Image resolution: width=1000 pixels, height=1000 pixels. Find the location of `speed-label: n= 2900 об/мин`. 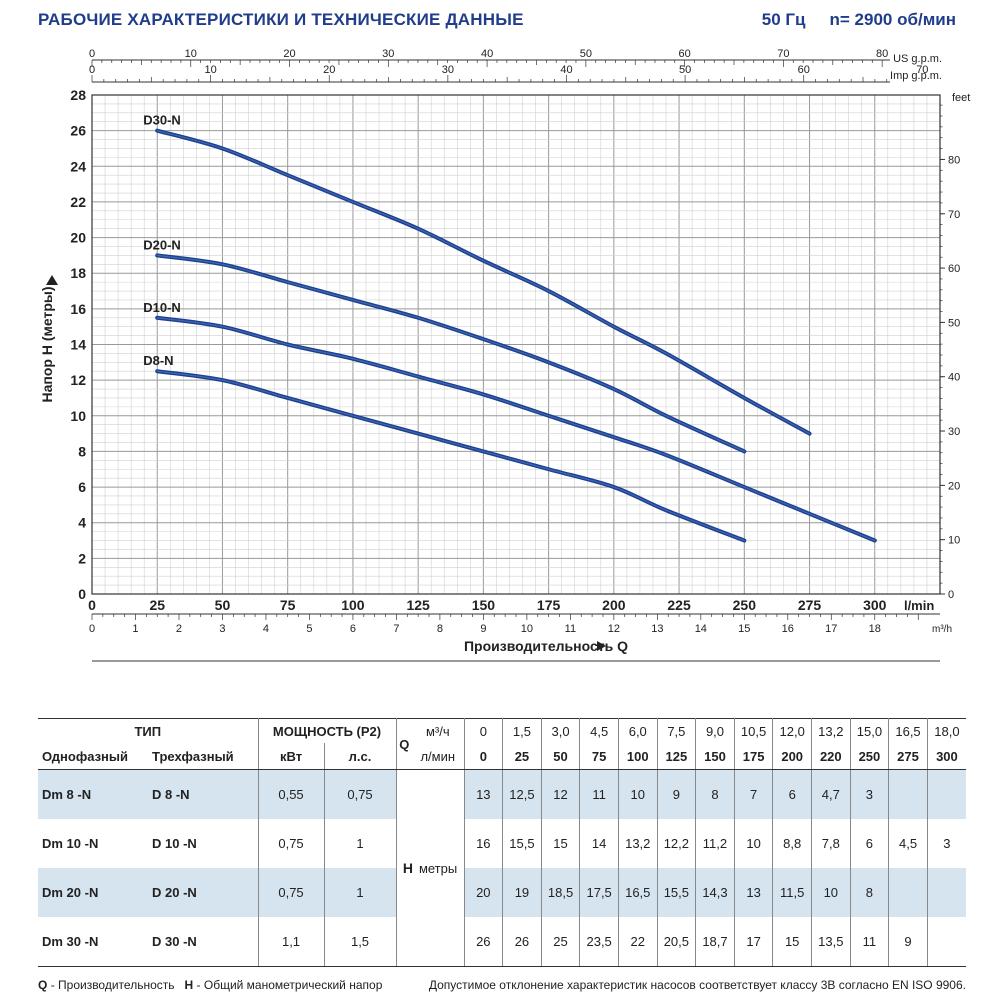

speed-label: n= 2900 об/мин is located at coordinates (892, 19).